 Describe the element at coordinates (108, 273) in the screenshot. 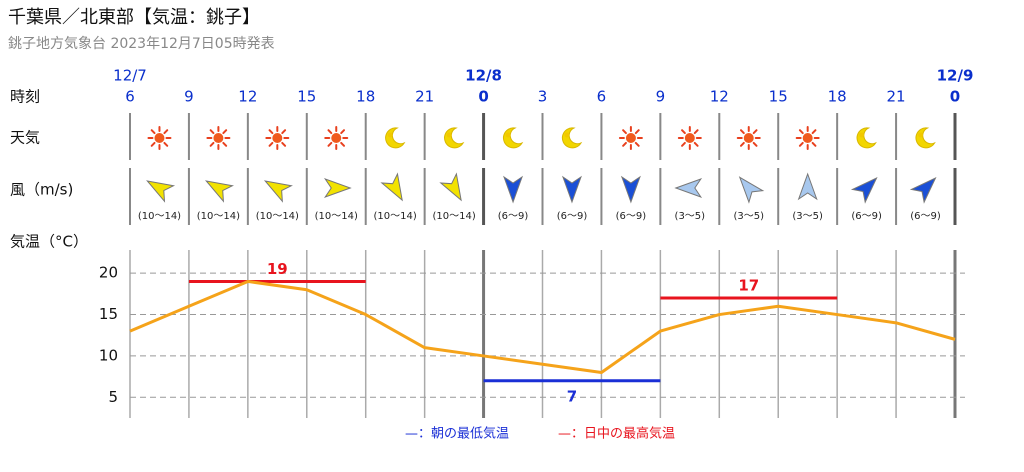

I see `y-tick-label: 20` at that location.